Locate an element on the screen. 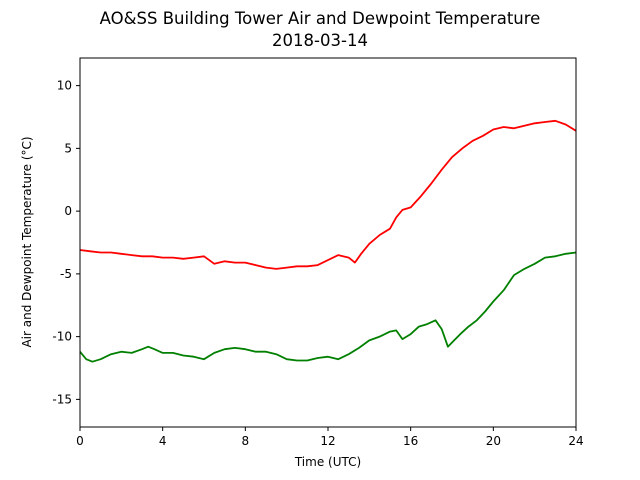  x-tick-label: 8 is located at coordinates (246, 441).